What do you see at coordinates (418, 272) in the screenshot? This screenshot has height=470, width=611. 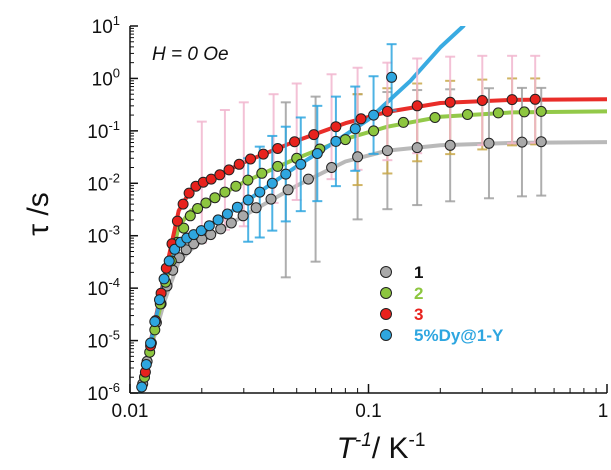 I see `legend-label-series-1: 1` at bounding box center [418, 272].